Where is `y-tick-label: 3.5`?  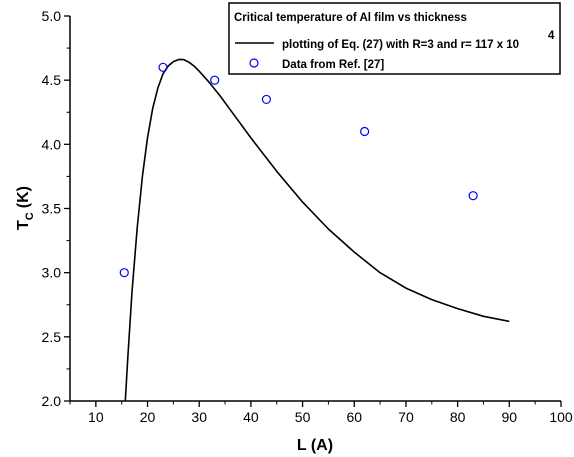 y-tick-label: 3.5 is located at coordinates (52, 209).